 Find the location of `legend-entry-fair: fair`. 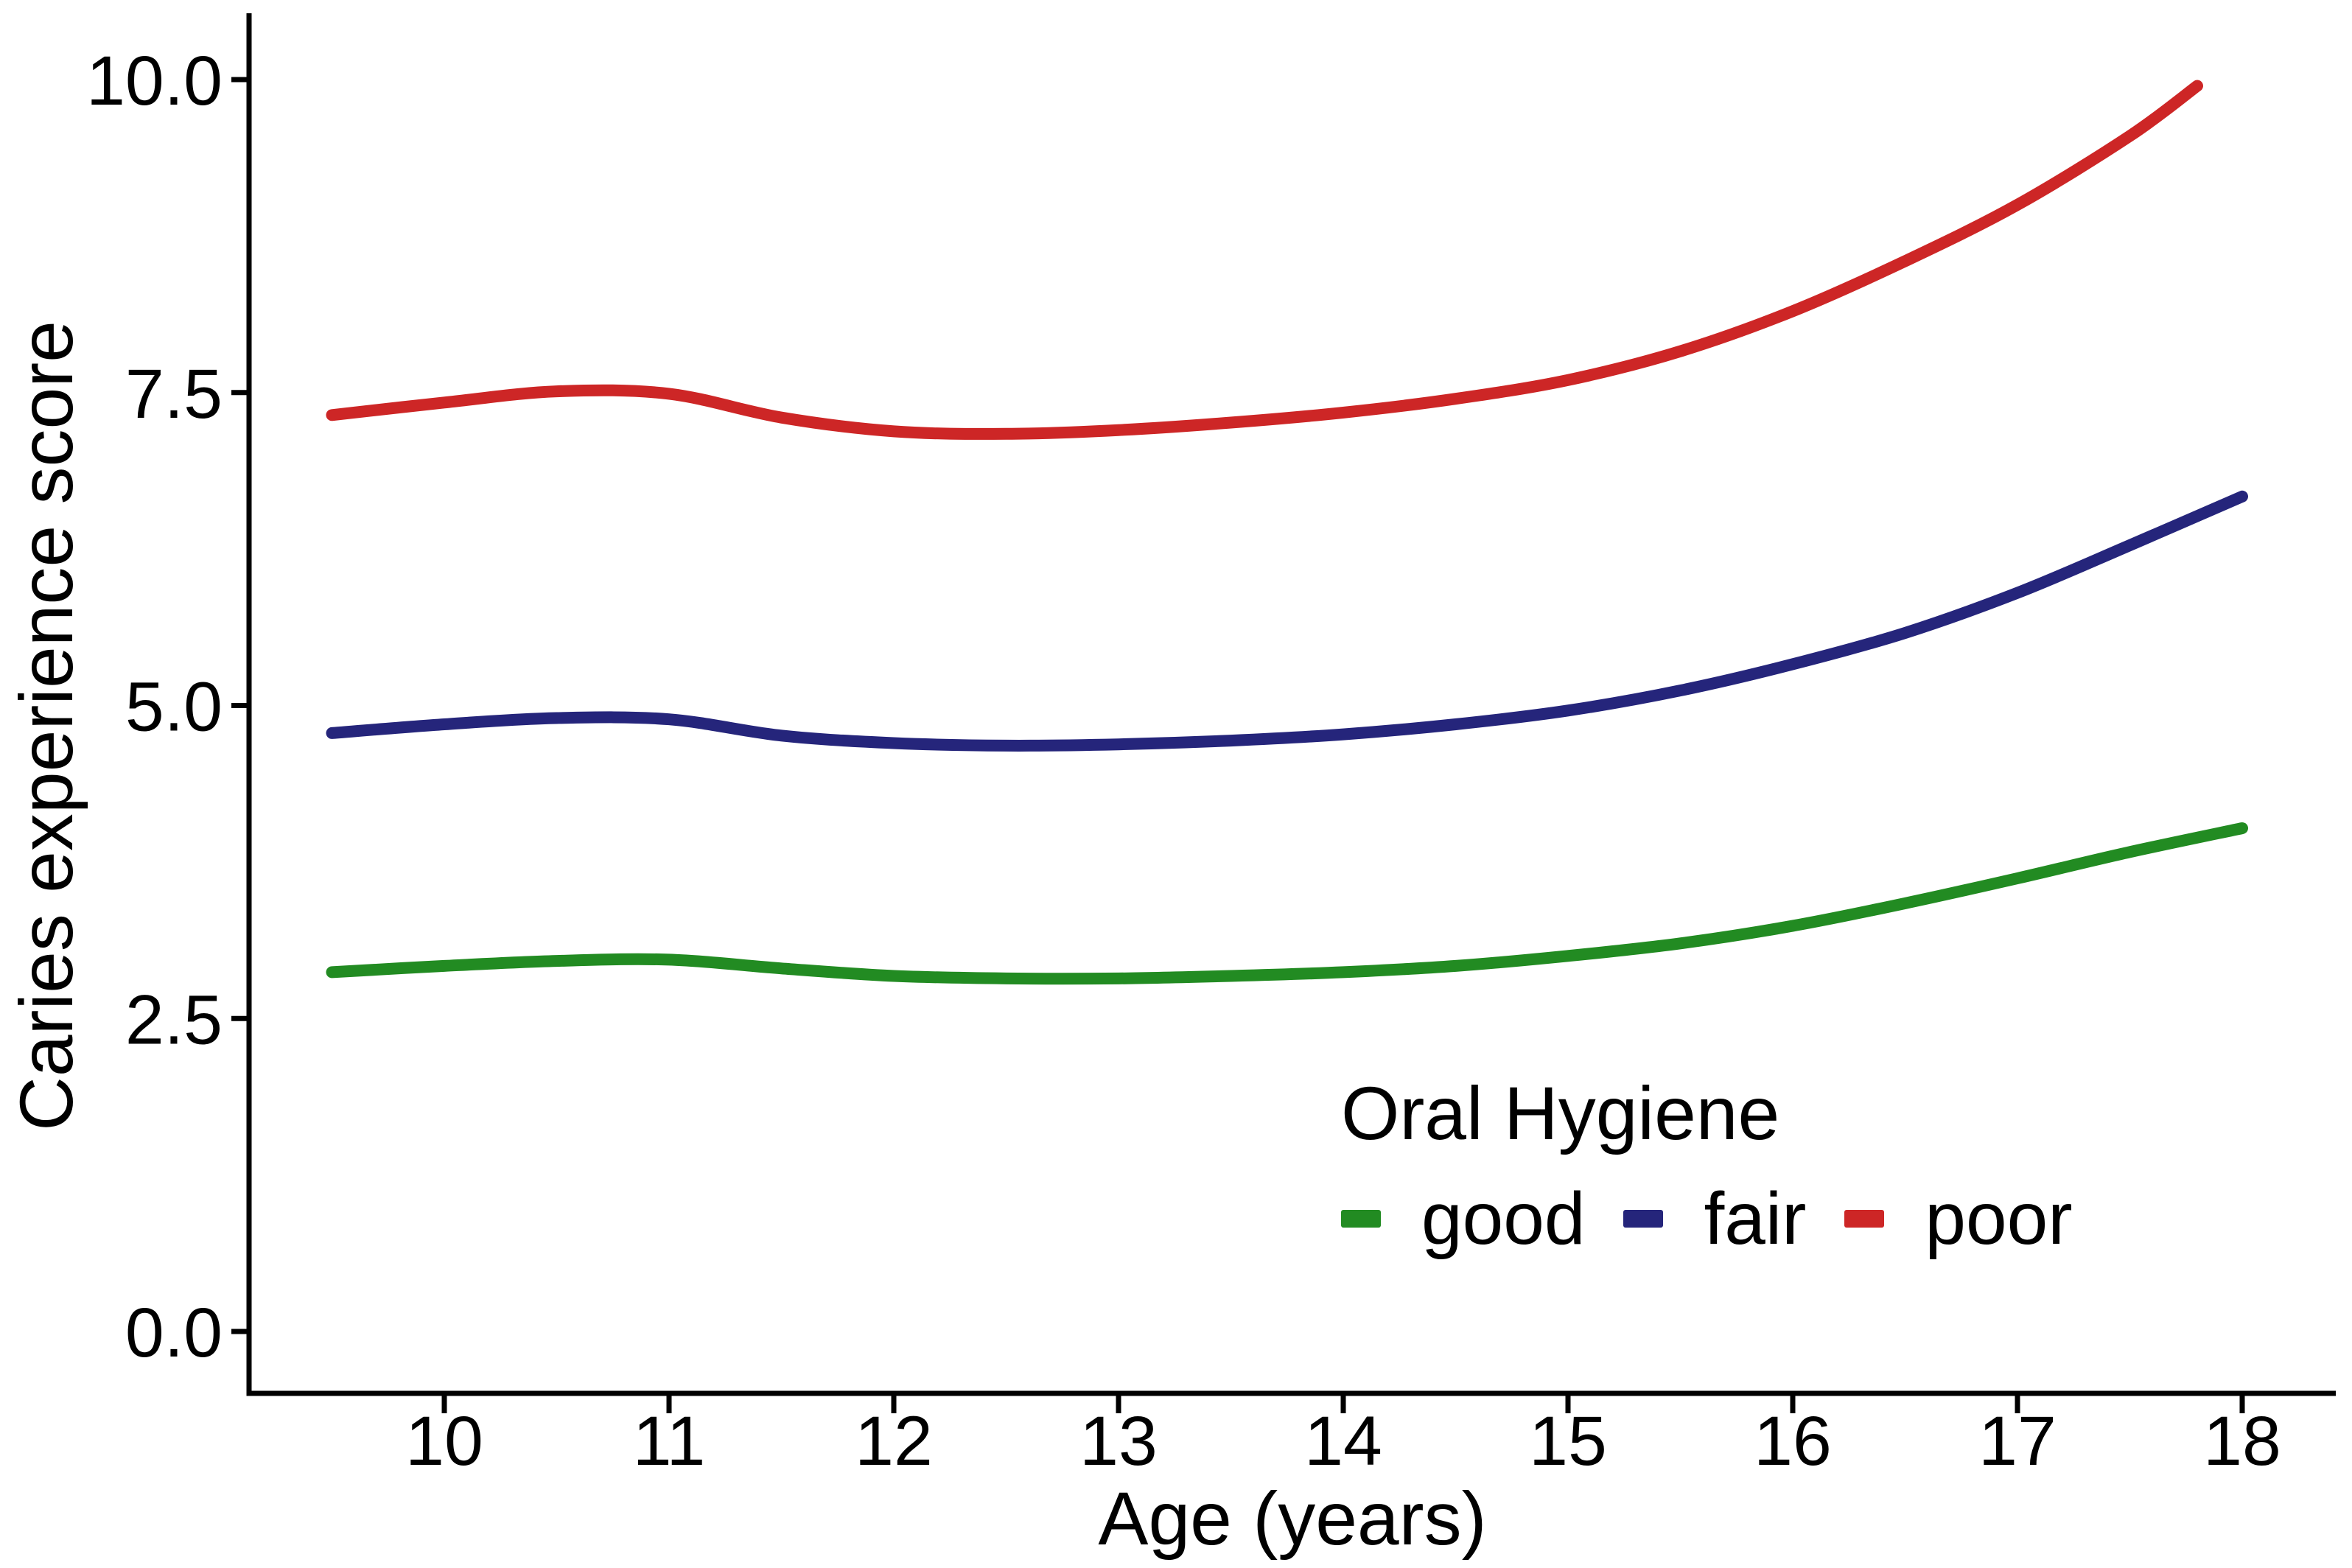

legend-entry-fair: fair is located at coordinates (1715, 1219).